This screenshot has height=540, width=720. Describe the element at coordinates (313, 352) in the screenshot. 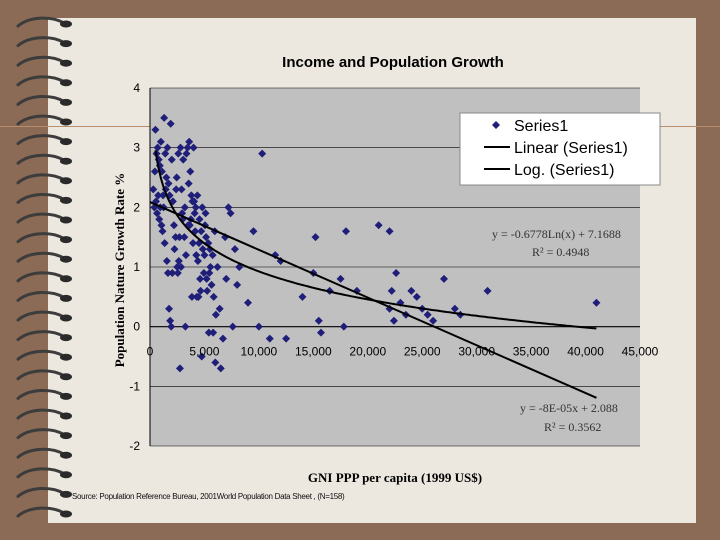

I see `x-tick-label: 15,000` at that location.